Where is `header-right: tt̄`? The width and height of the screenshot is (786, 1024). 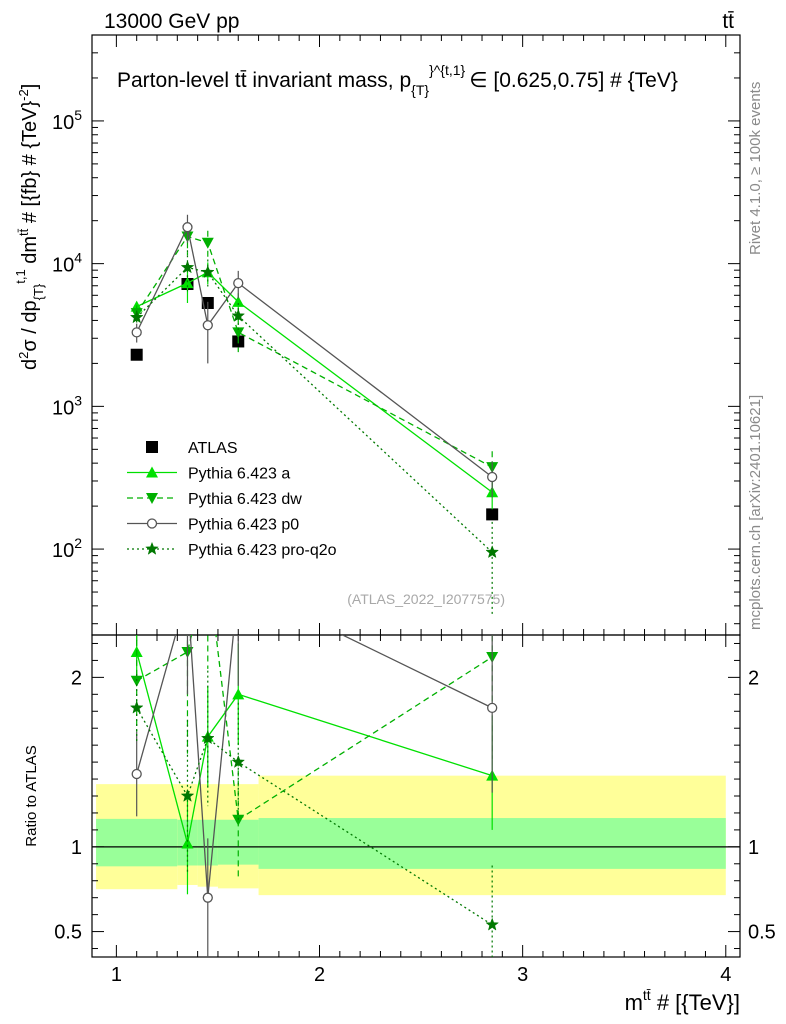 header-right: tt̄ is located at coordinates (728, 21).